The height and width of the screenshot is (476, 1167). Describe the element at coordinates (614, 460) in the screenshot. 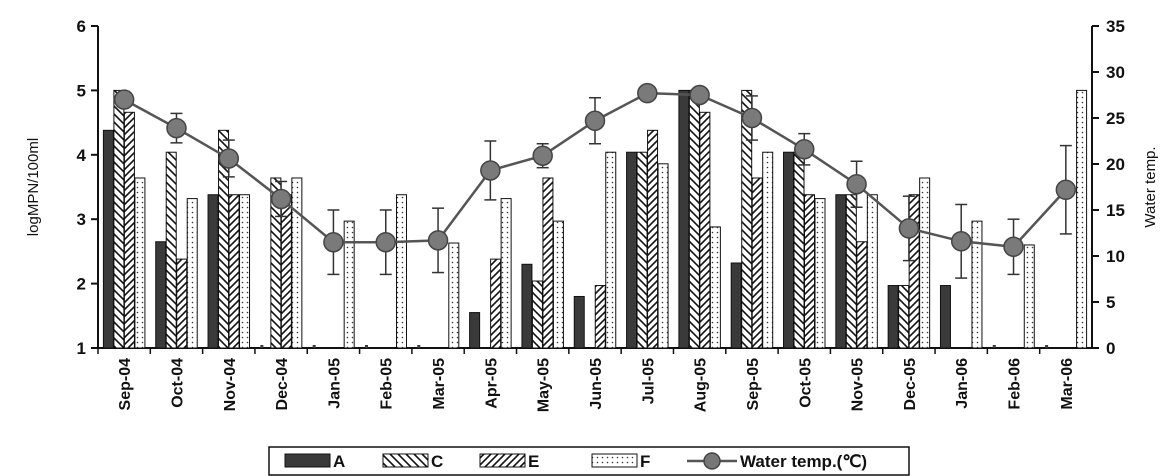

I see `legend-swatch-f` at that location.